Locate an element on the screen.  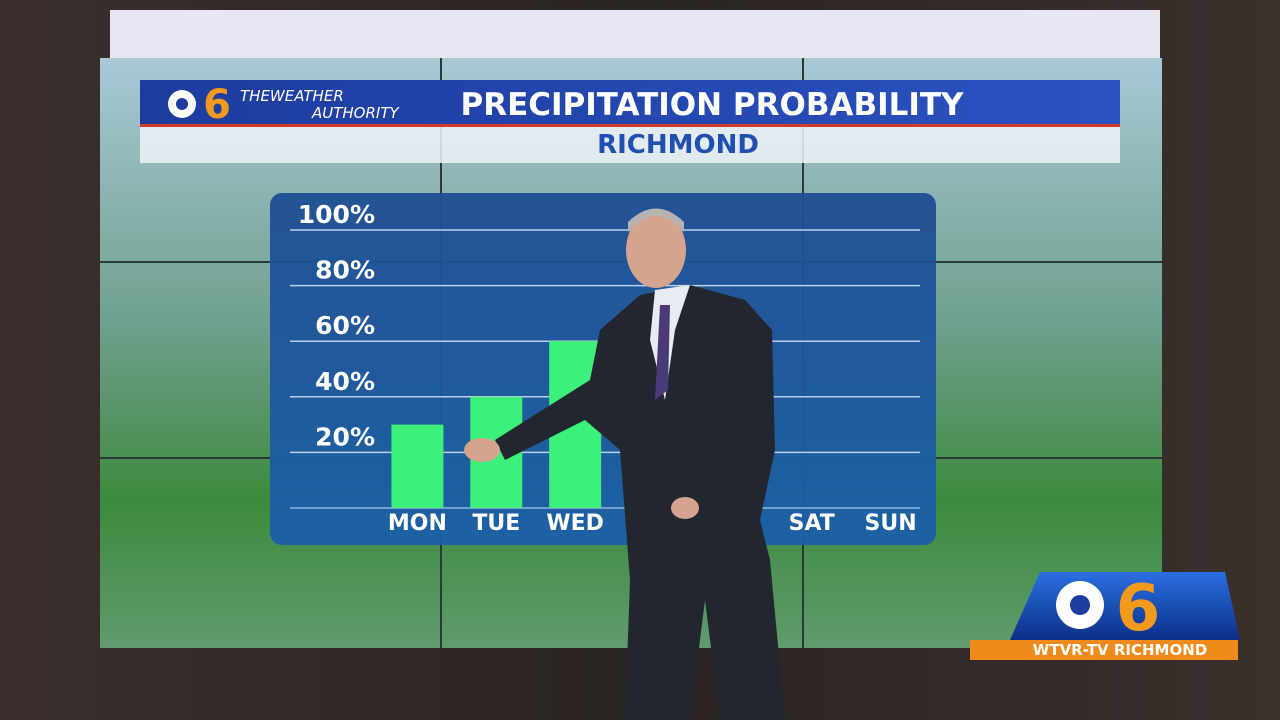
top-light is located at coordinates (635, 37).